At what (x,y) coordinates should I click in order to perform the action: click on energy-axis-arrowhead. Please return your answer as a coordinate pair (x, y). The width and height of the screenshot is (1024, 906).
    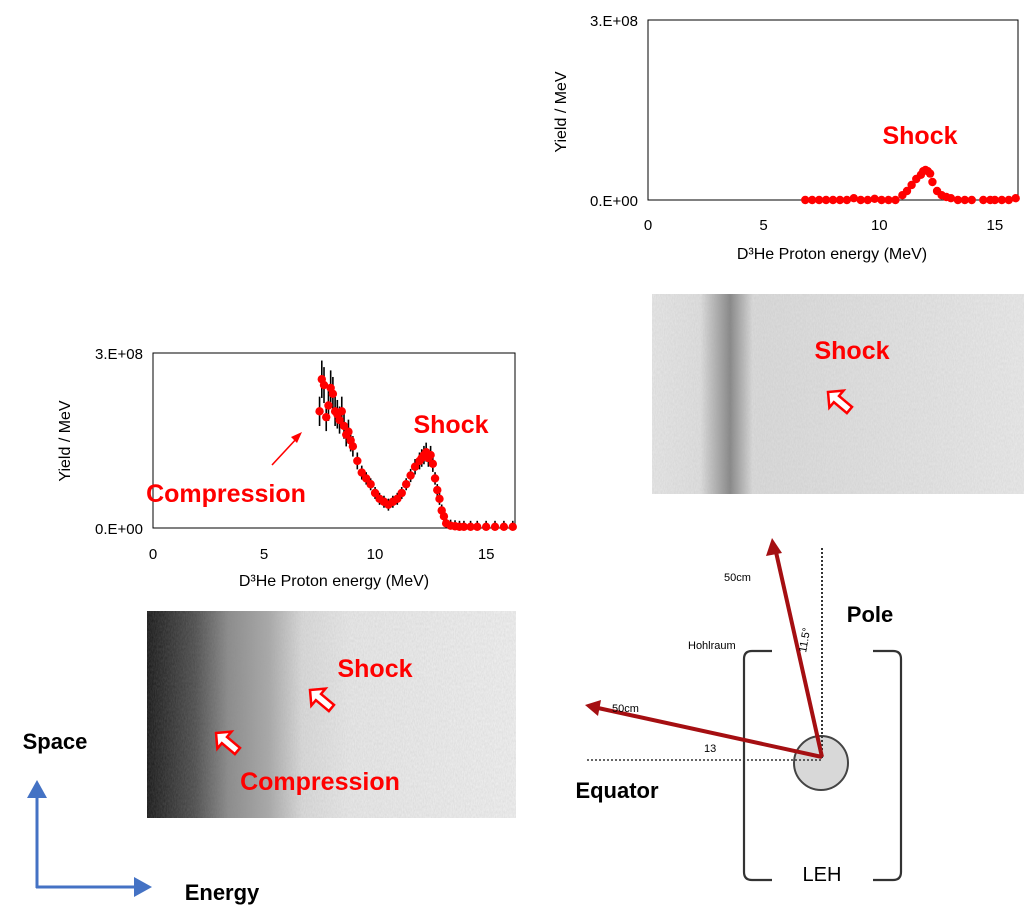
    Looking at the image, I should click on (143, 887).